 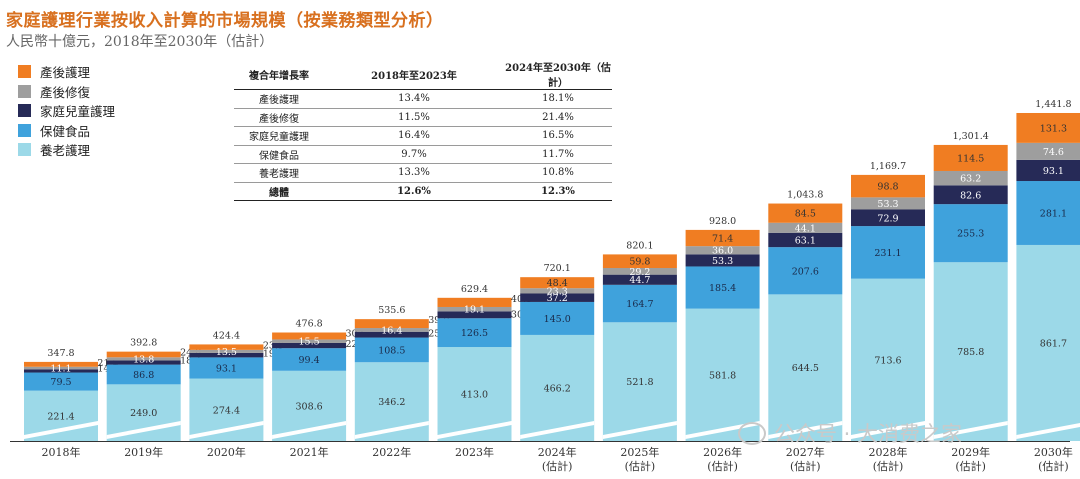 I want to click on data-label: 346.2, so click(x=391, y=402).